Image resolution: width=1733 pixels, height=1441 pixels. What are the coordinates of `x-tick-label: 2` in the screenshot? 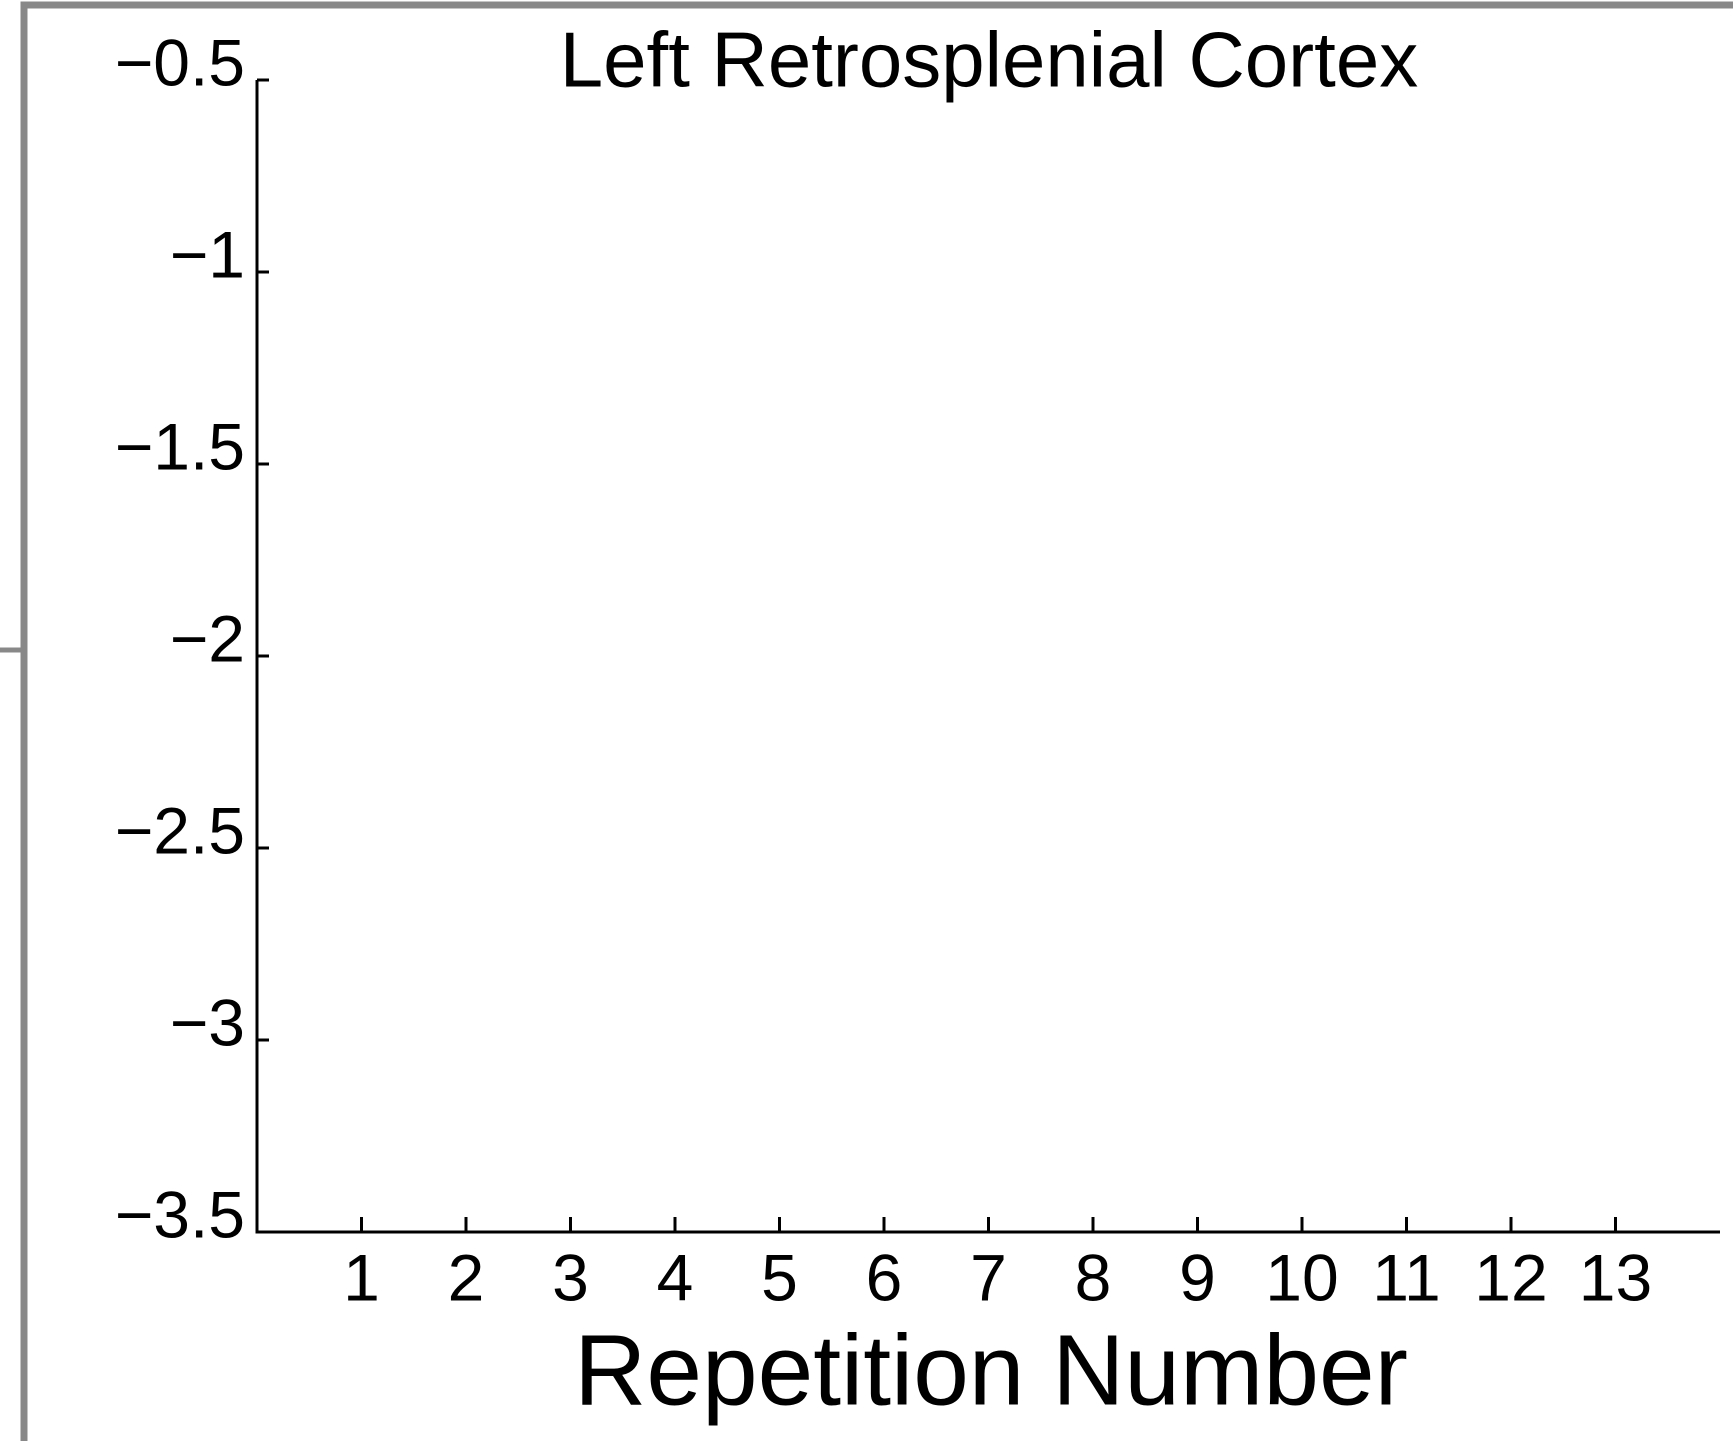 It's located at (466, 1277).